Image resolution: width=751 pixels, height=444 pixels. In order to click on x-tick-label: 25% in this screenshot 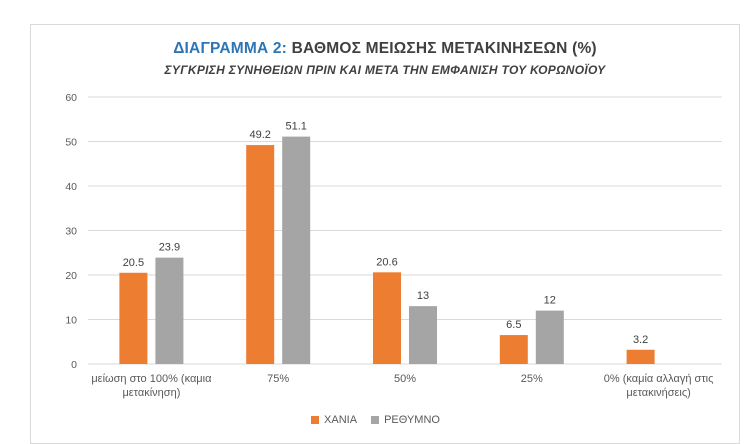, I will do `click(532, 379)`.